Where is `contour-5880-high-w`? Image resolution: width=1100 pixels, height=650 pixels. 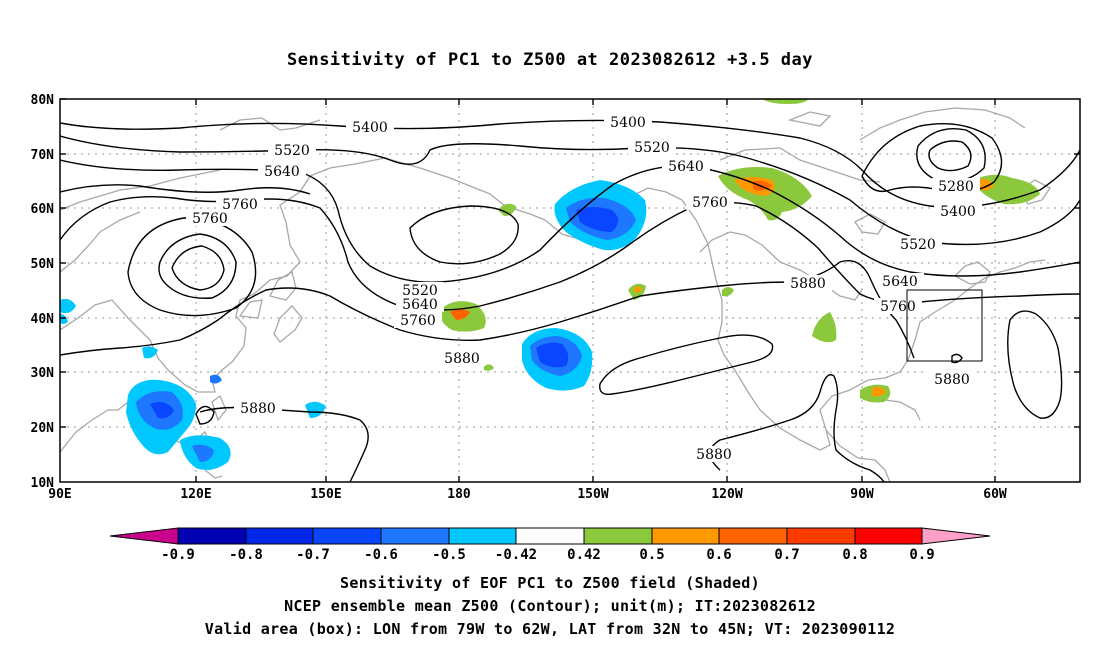 contour-5880-high-w is located at coordinates (197, 266).